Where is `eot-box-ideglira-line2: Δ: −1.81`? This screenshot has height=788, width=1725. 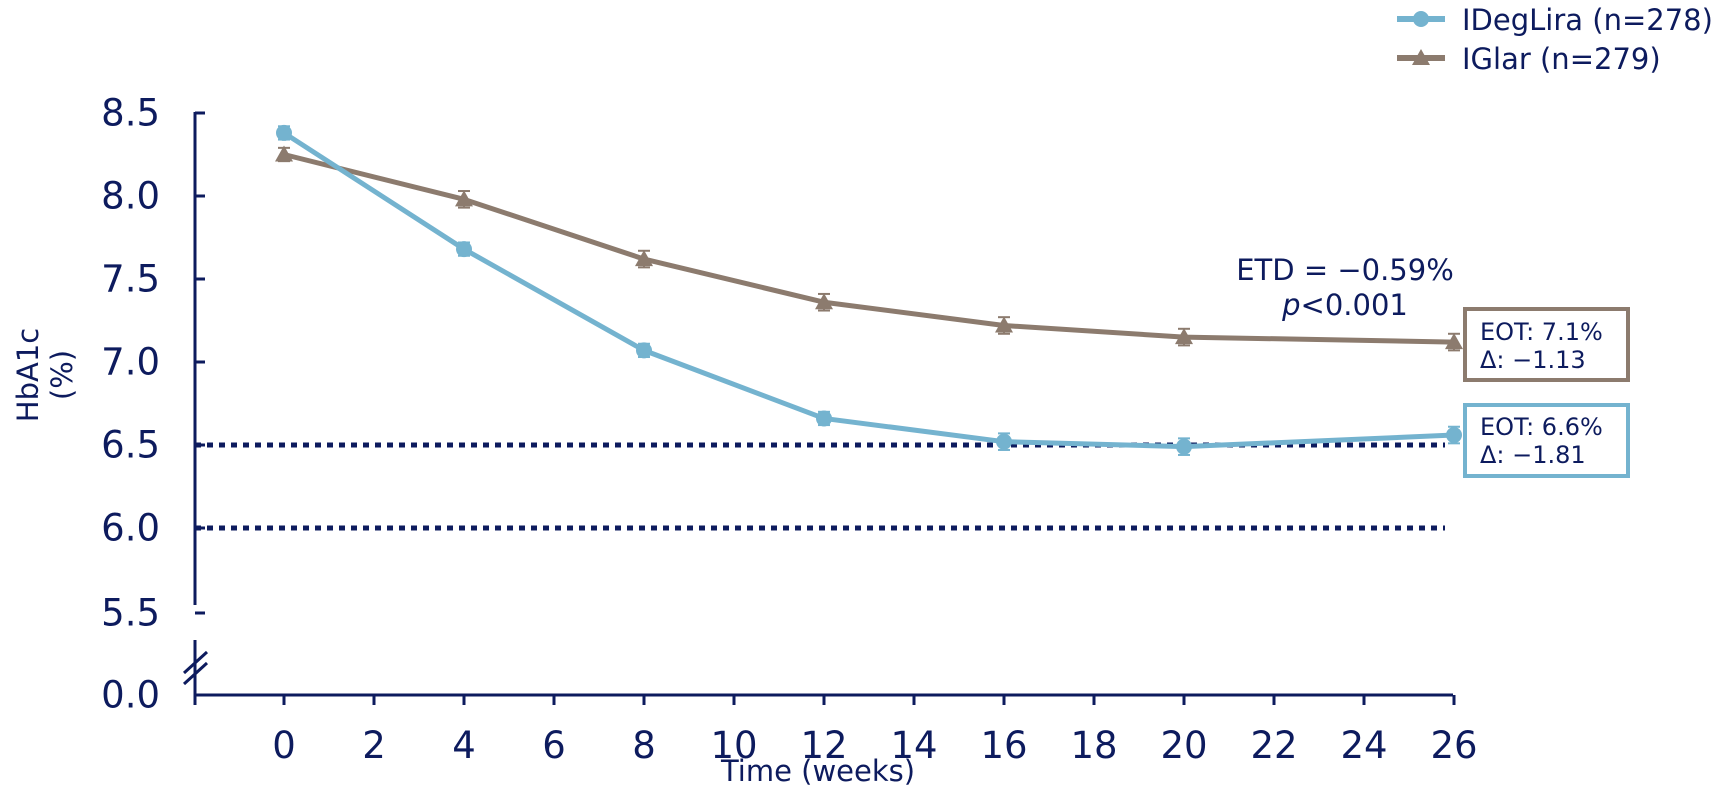 eot-box-ideglira-line2: Δ: −1.81 is located at coordinates (1533, 455).